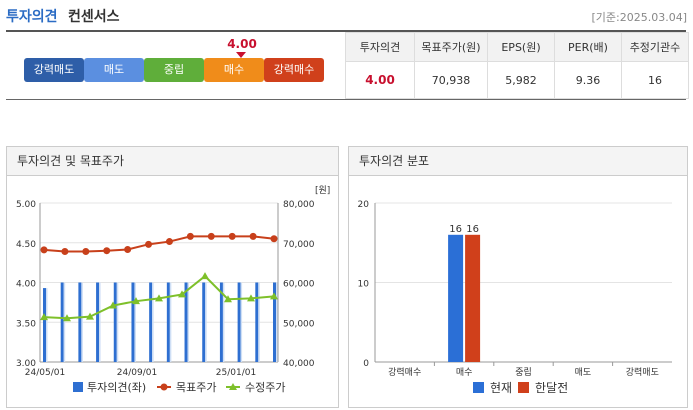 Image resolution: width=693 pixels, height=410 pixels. What do you see at coordinates (364, 205) in the screenshot?
I see `y-tick-label: 20` at bounding box center [364, 205].